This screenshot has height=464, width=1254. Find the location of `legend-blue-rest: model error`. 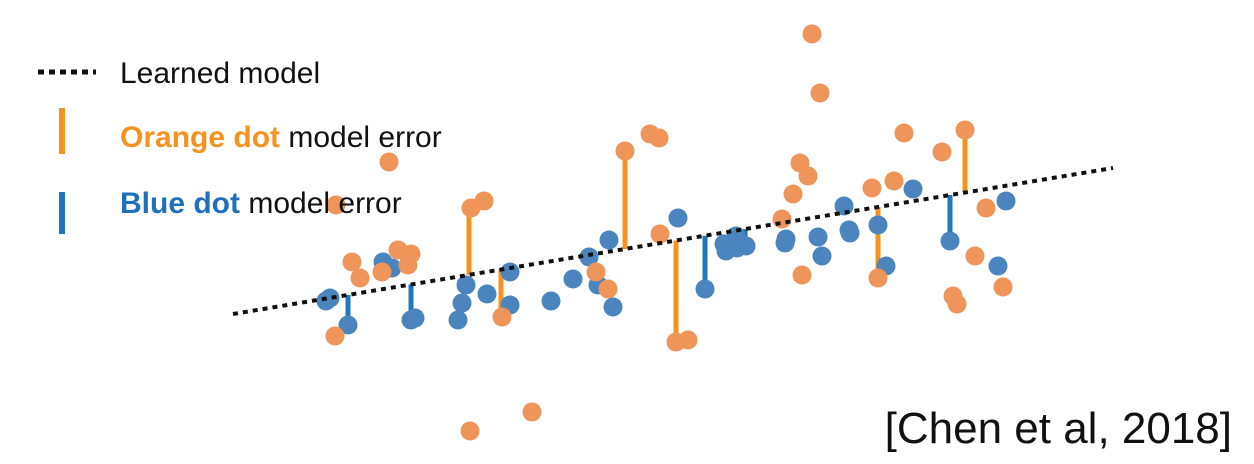

legend-blue-rest: model error is located at coordinates (321, 203).